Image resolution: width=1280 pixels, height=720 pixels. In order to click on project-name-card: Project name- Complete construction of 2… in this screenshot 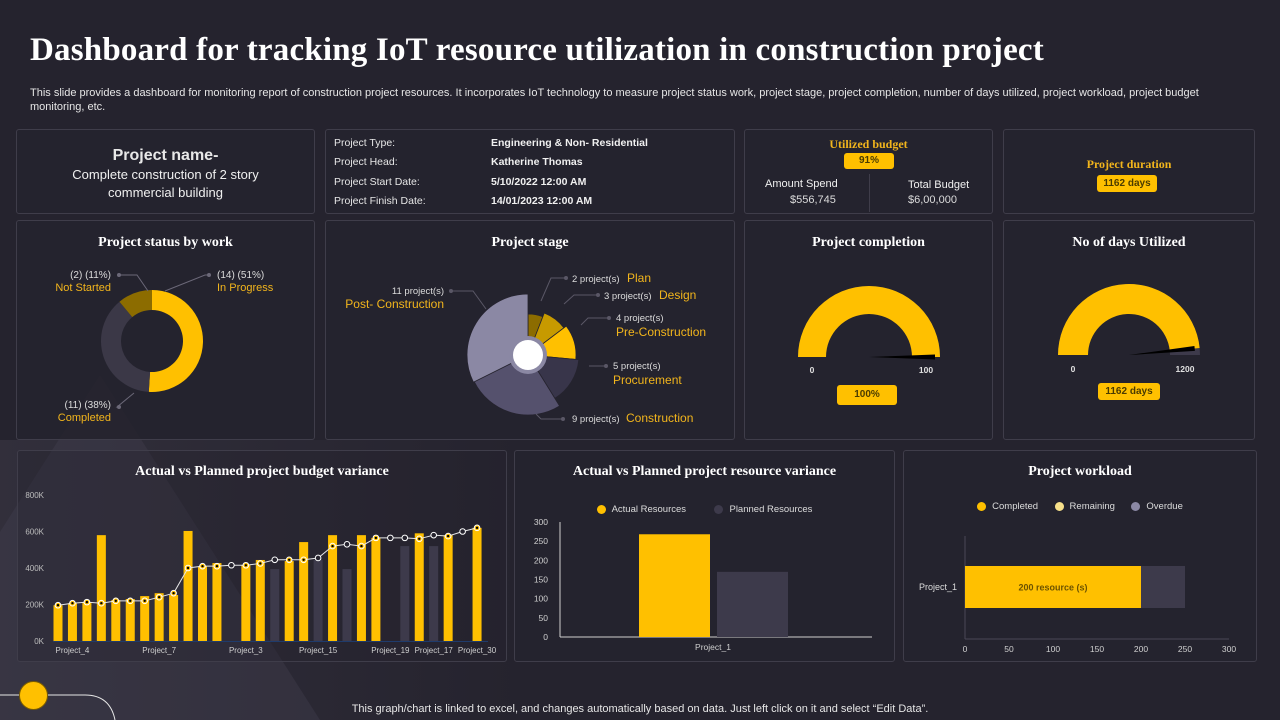, I will do `click(165, 171)`.